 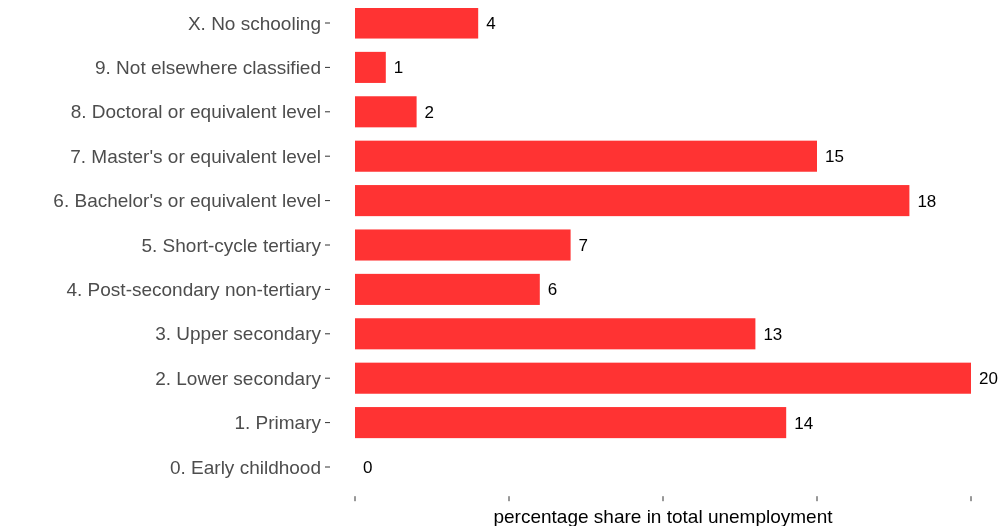 What do you see at coordinates (398, 68) in the screenshot?
I see `data-label: 1` at bounding box center [398, 68].